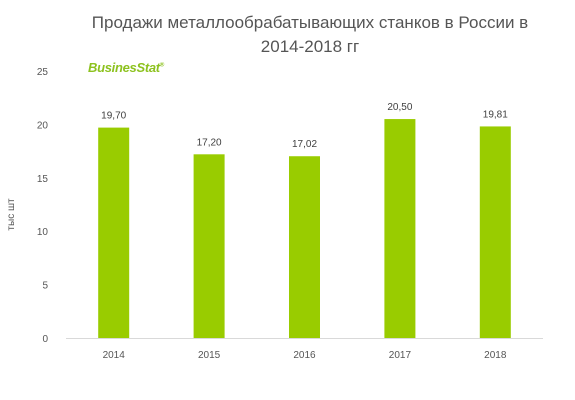  What do you see at coordinates (161, 65) in the screenshot?
I see `logo-registered-mark: ®` at bounding box center [161, 65].